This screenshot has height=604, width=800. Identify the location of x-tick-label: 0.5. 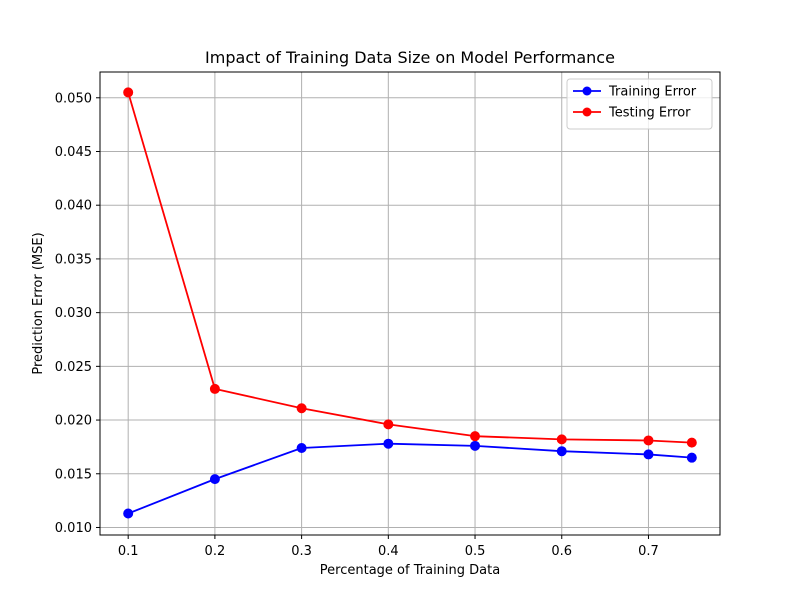
(475, 551).